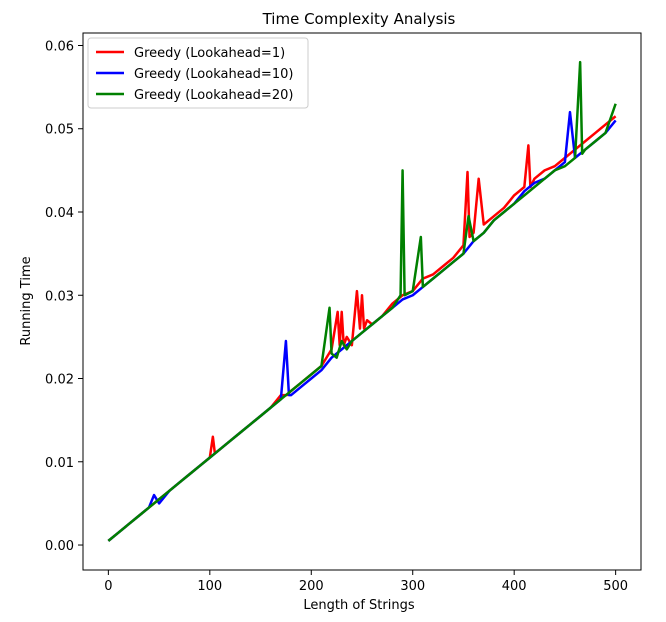 The height and width of the screenshot is (622, 666). Describe the element at coordinates (108, 586) in the screenshot. I see `x-tick-label: 0` at that location.